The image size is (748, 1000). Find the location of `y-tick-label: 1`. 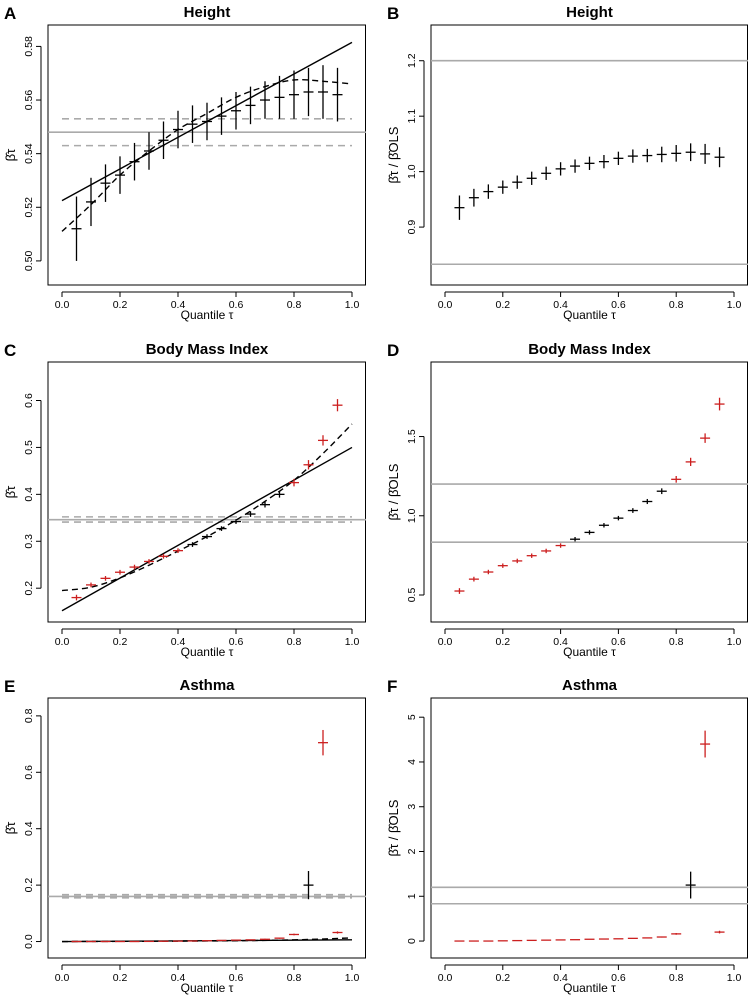

y-tick-label: 1 is located at coordinates (412, 896).